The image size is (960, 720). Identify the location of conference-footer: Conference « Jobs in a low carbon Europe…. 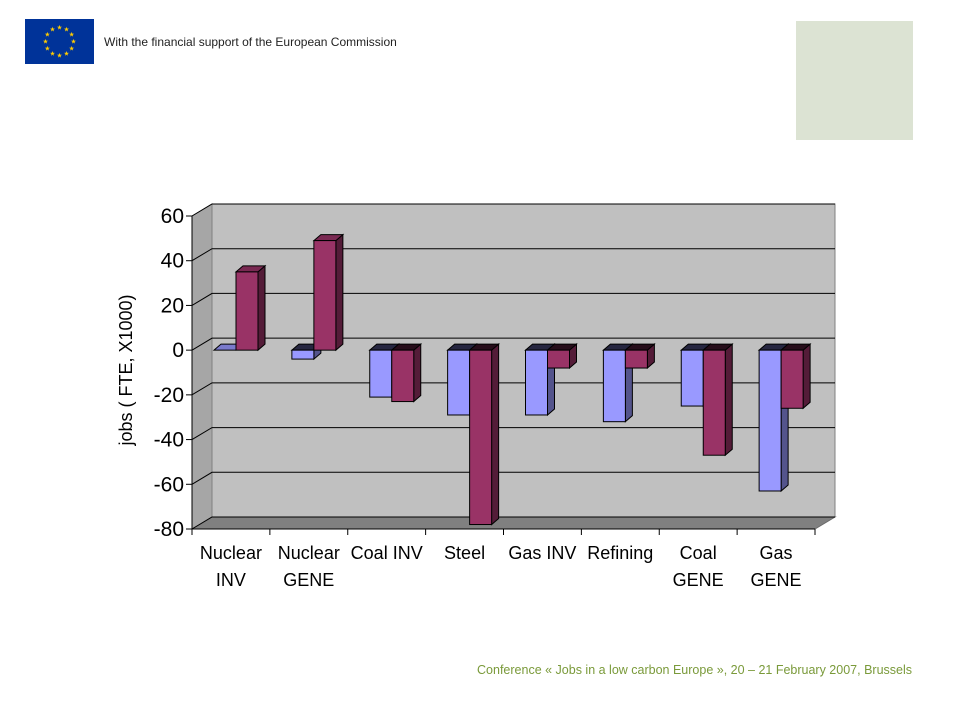
(694, 670).